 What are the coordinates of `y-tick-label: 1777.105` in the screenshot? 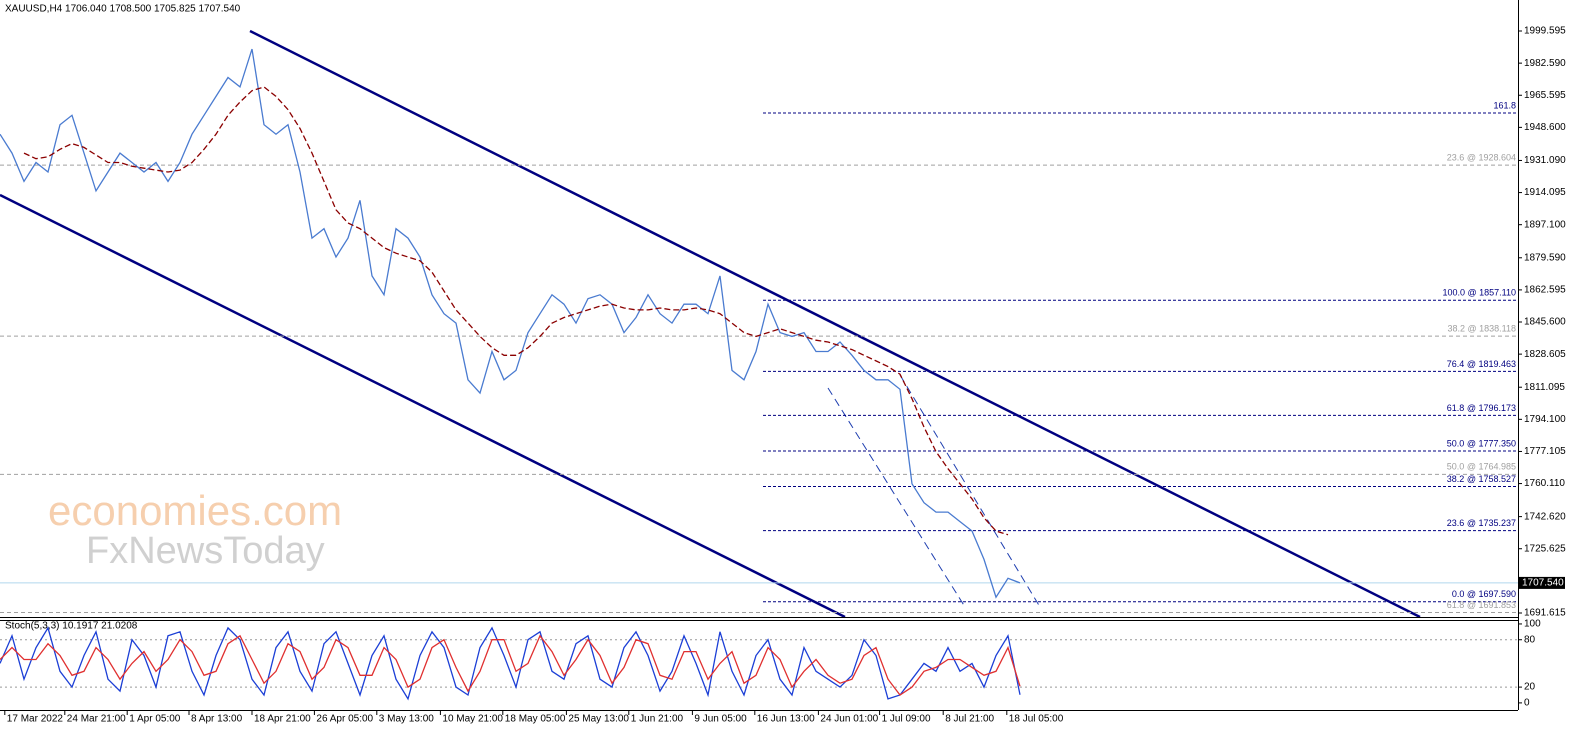 It's located at (1545, 451).